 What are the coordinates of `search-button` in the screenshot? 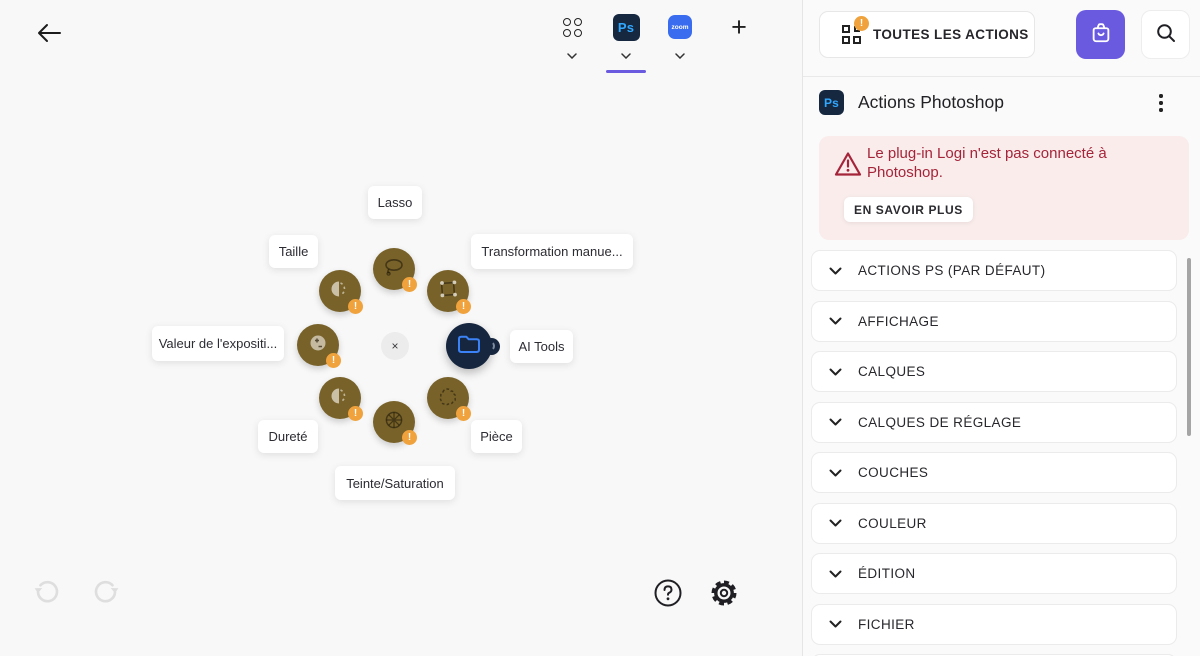 It's located at (1165, 34).